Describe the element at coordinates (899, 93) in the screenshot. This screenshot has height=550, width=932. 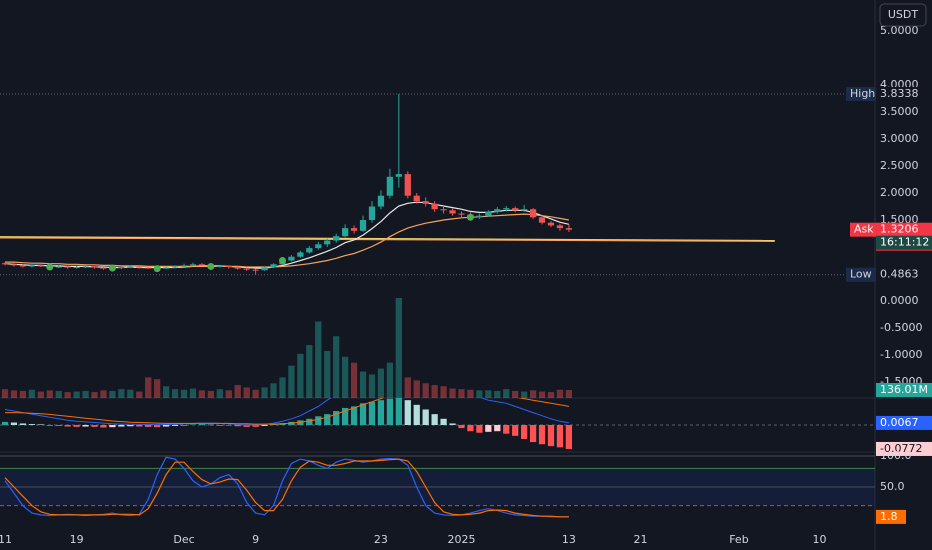
I see `high-value: 3.8338` at that location.